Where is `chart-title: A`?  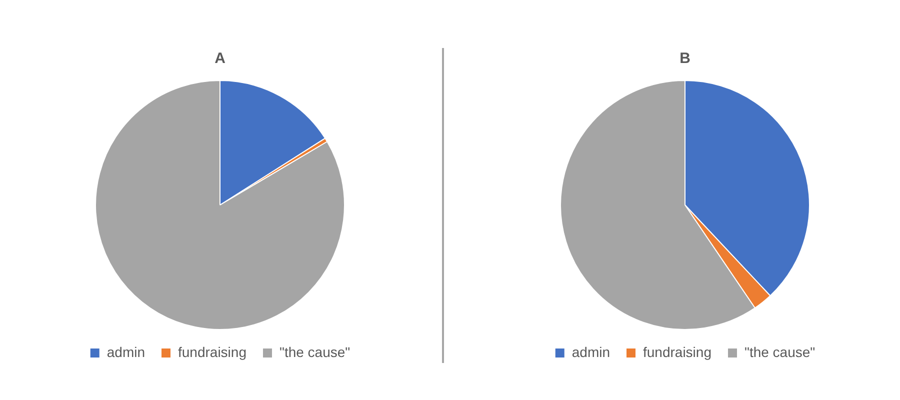
chart-title: A is located at coordinates (220, 59).